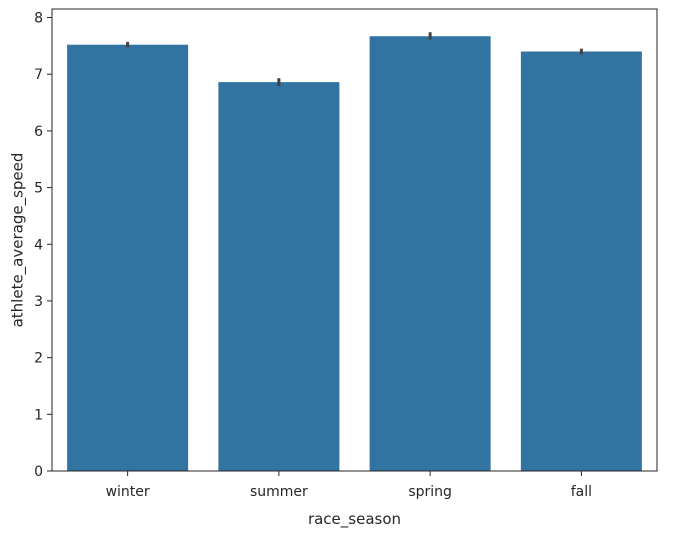 The height and width of the screenshot is (538, 675). What do you see at coordinates (128, 492) in the screenshot?
I see `x-tick-label: winter` at bounding box center [128, 492].